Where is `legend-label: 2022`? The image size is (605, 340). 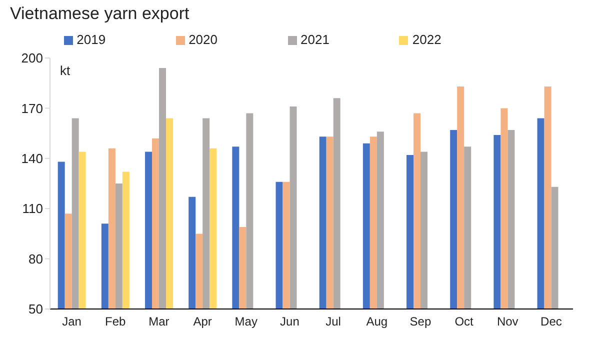
legend-label: 2022 is located at coordinates (427, 39).